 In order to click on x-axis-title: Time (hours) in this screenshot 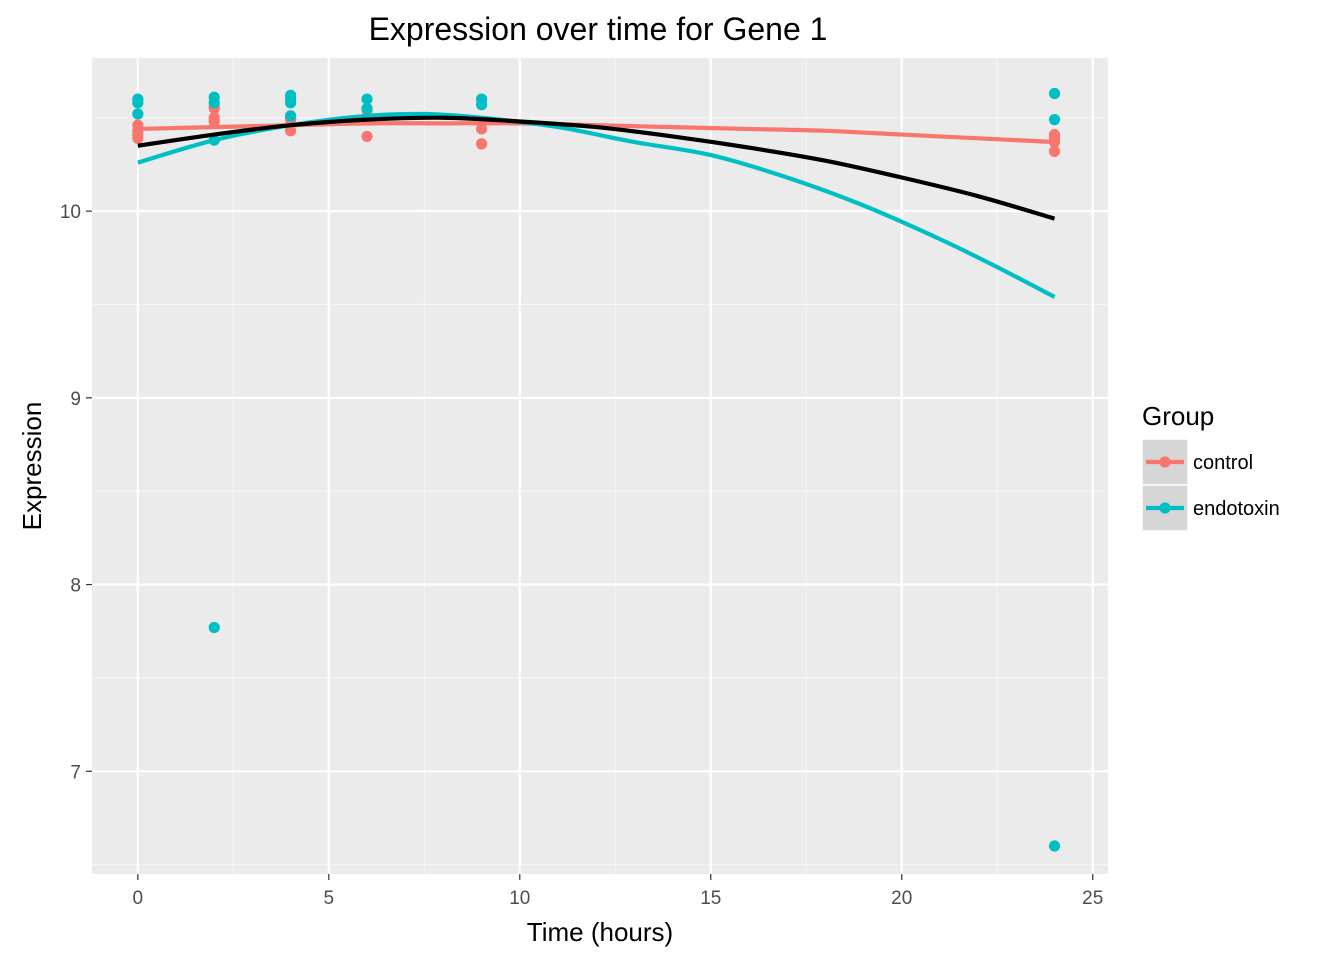, I will do `click(600, 932)`.